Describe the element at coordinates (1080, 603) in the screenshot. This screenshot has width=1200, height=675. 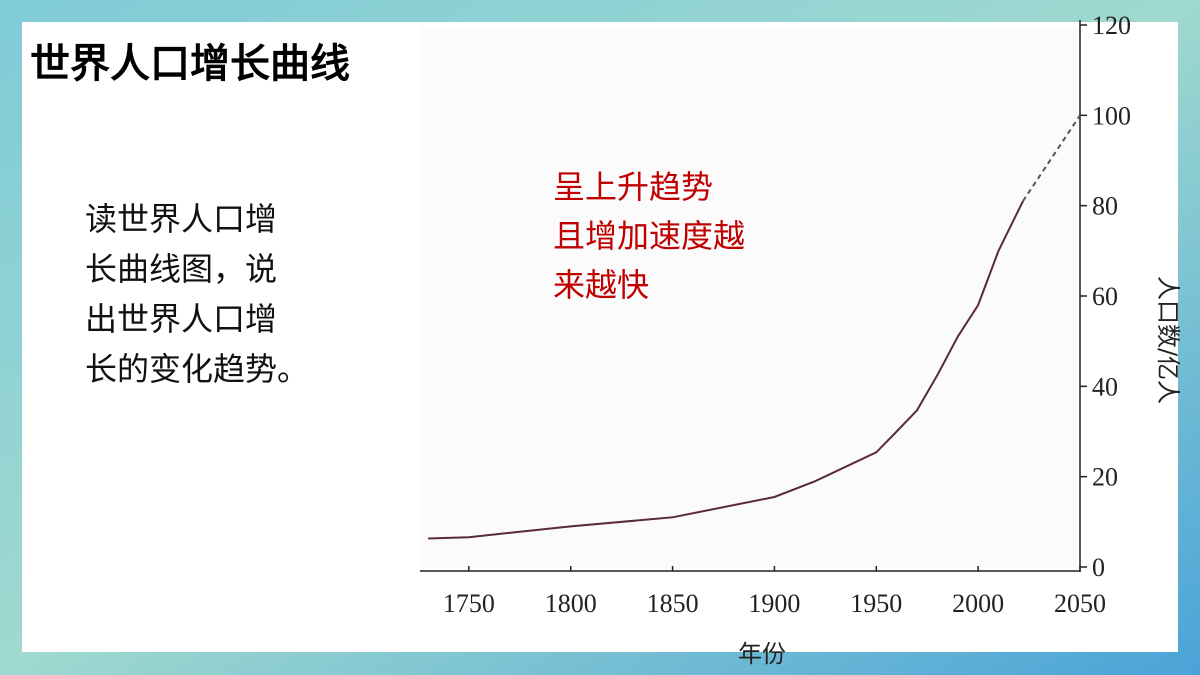
I see `x-tick-label: 2050` at that location.